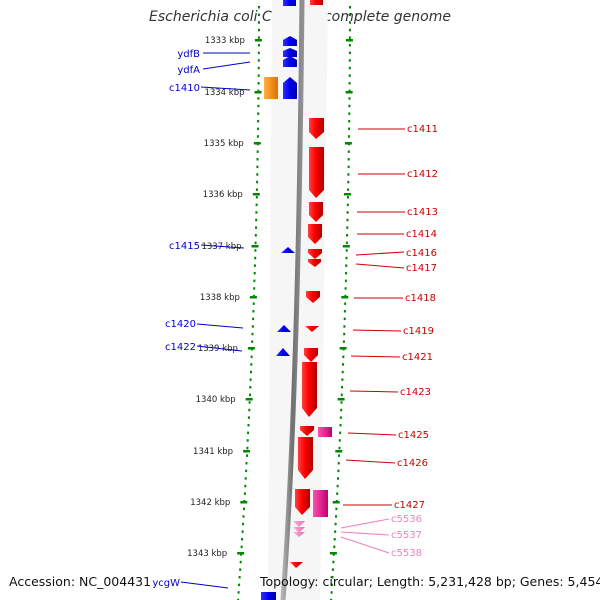 The image size is (600, 600). Describe the element at coordinates (218, 349) in the screenshot. I see `scale-tick-label: 1339 kbp` at that location.